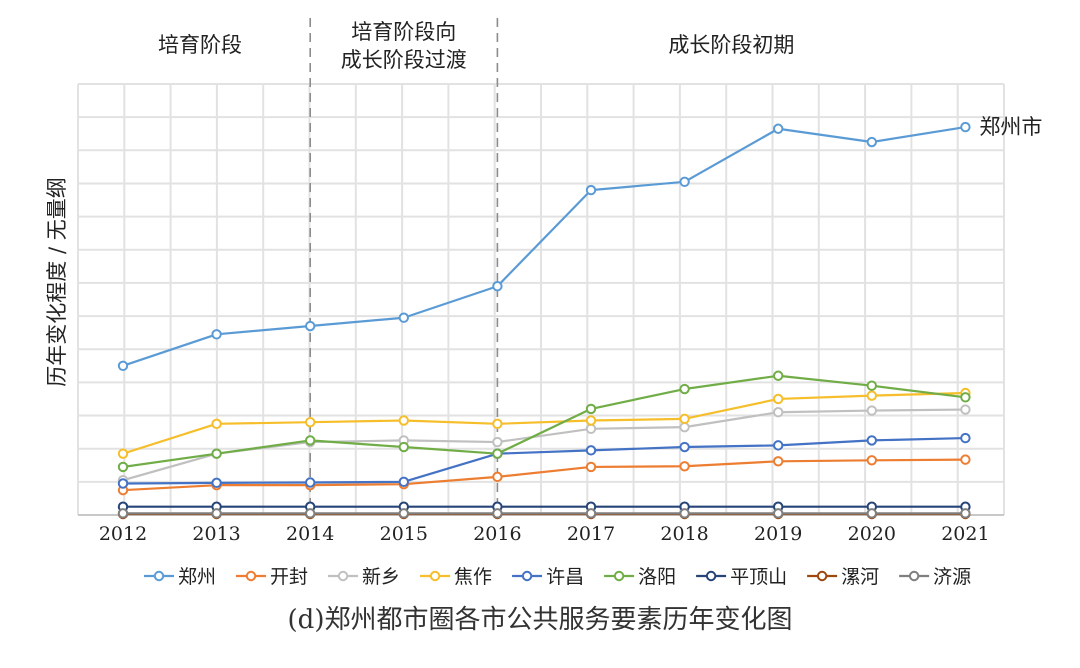 This screenshot has height=668, width=1080. What do you see at coordinates (540, 620) in the screenshot?
I see `chart-caption: (d)郑州都市圈各市公共服务要素历年变化图` at bounding box center [540, 620].